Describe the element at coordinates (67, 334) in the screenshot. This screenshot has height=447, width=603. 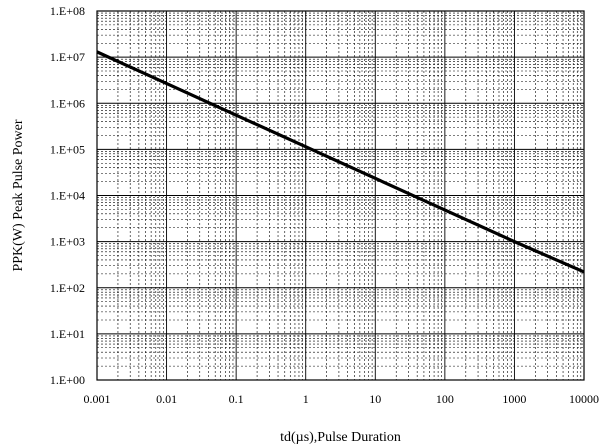
I see `y-tick-label: 1.E+01` at that location.